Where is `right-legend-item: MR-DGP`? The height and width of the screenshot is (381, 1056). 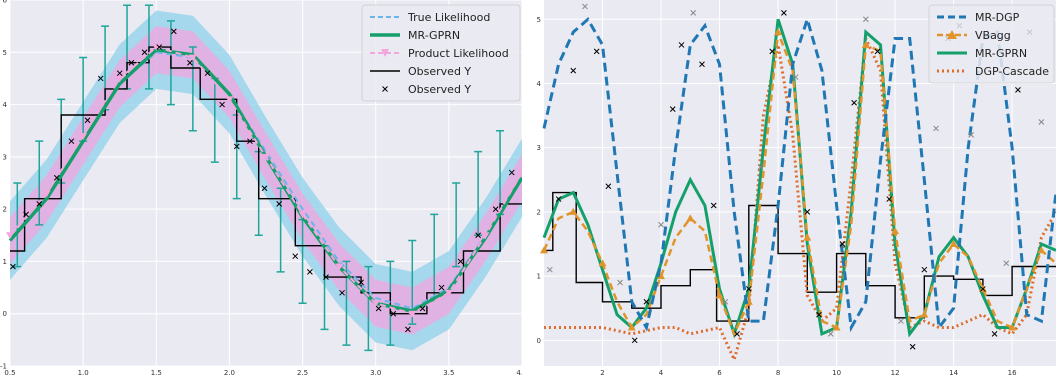
right-legend-item: MR-DGP is located at coordinates (978, 17).